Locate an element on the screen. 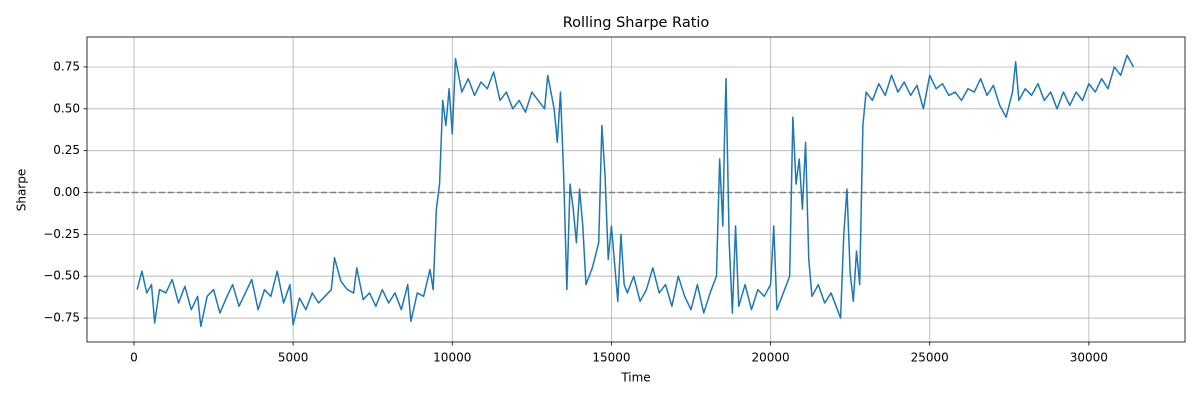 Image resolution: width=1200 pixels, height=400 pixels. y-tick-label: 0.25 is located at coordinates (66, 150).